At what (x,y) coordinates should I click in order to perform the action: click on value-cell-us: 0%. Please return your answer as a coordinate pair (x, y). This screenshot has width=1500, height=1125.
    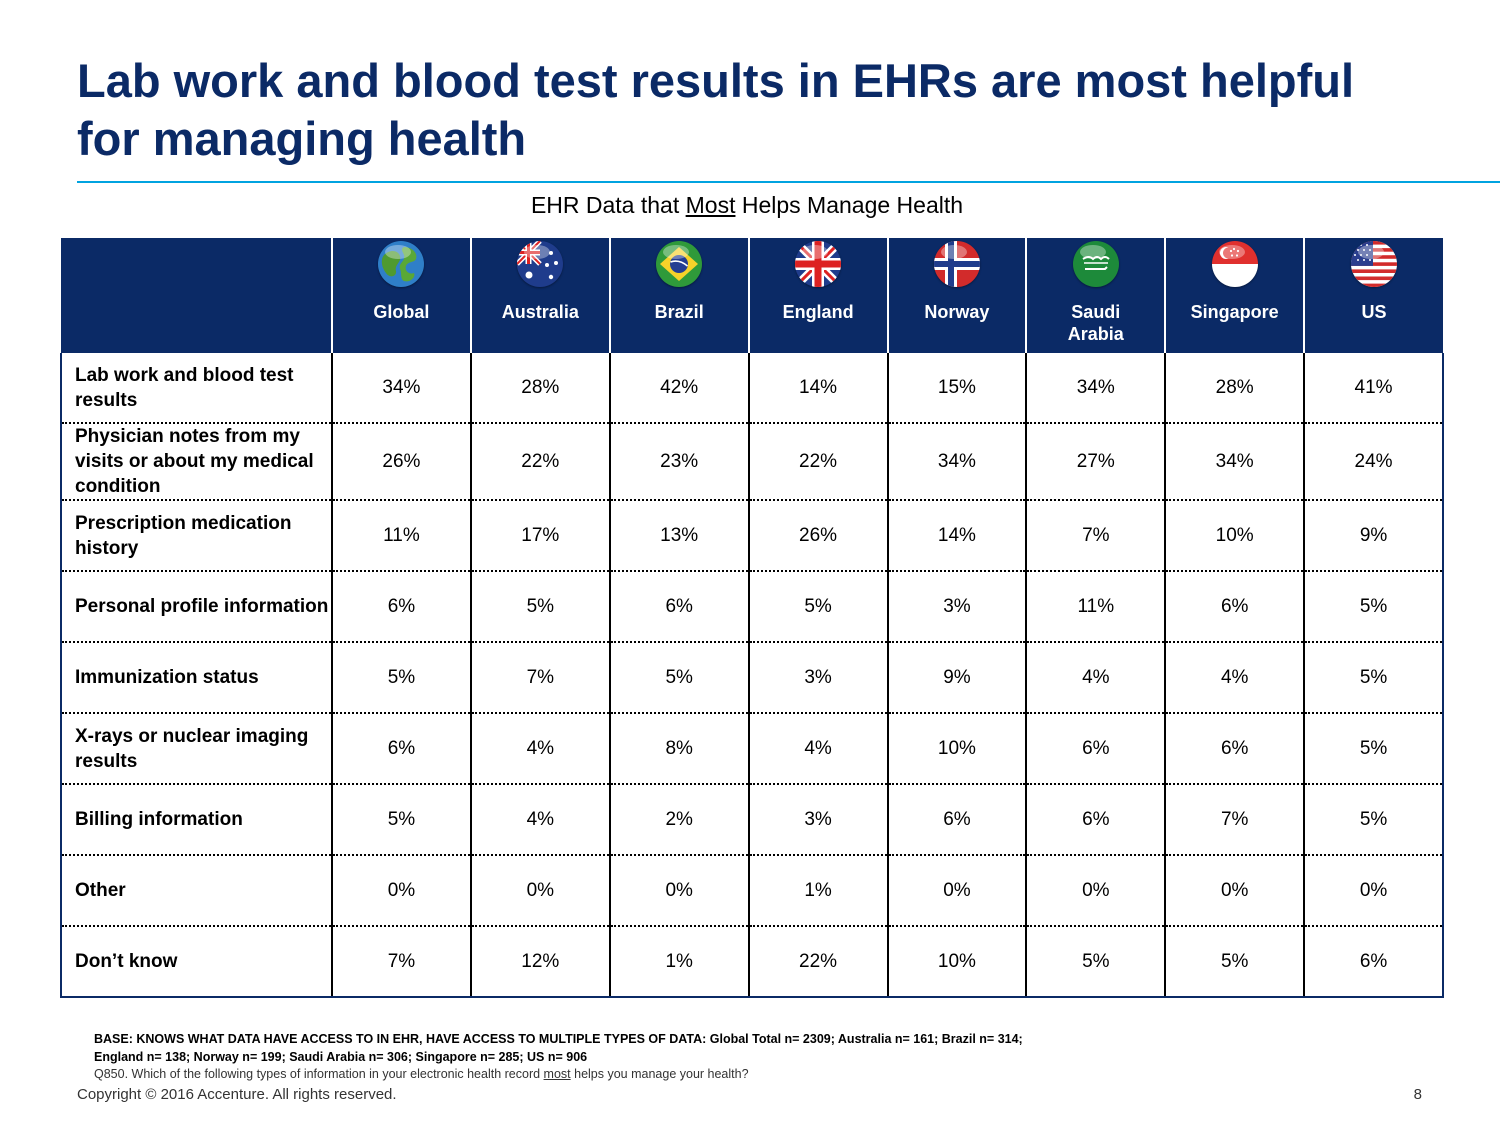
    Looking at the image, I should click on (1374, 891).